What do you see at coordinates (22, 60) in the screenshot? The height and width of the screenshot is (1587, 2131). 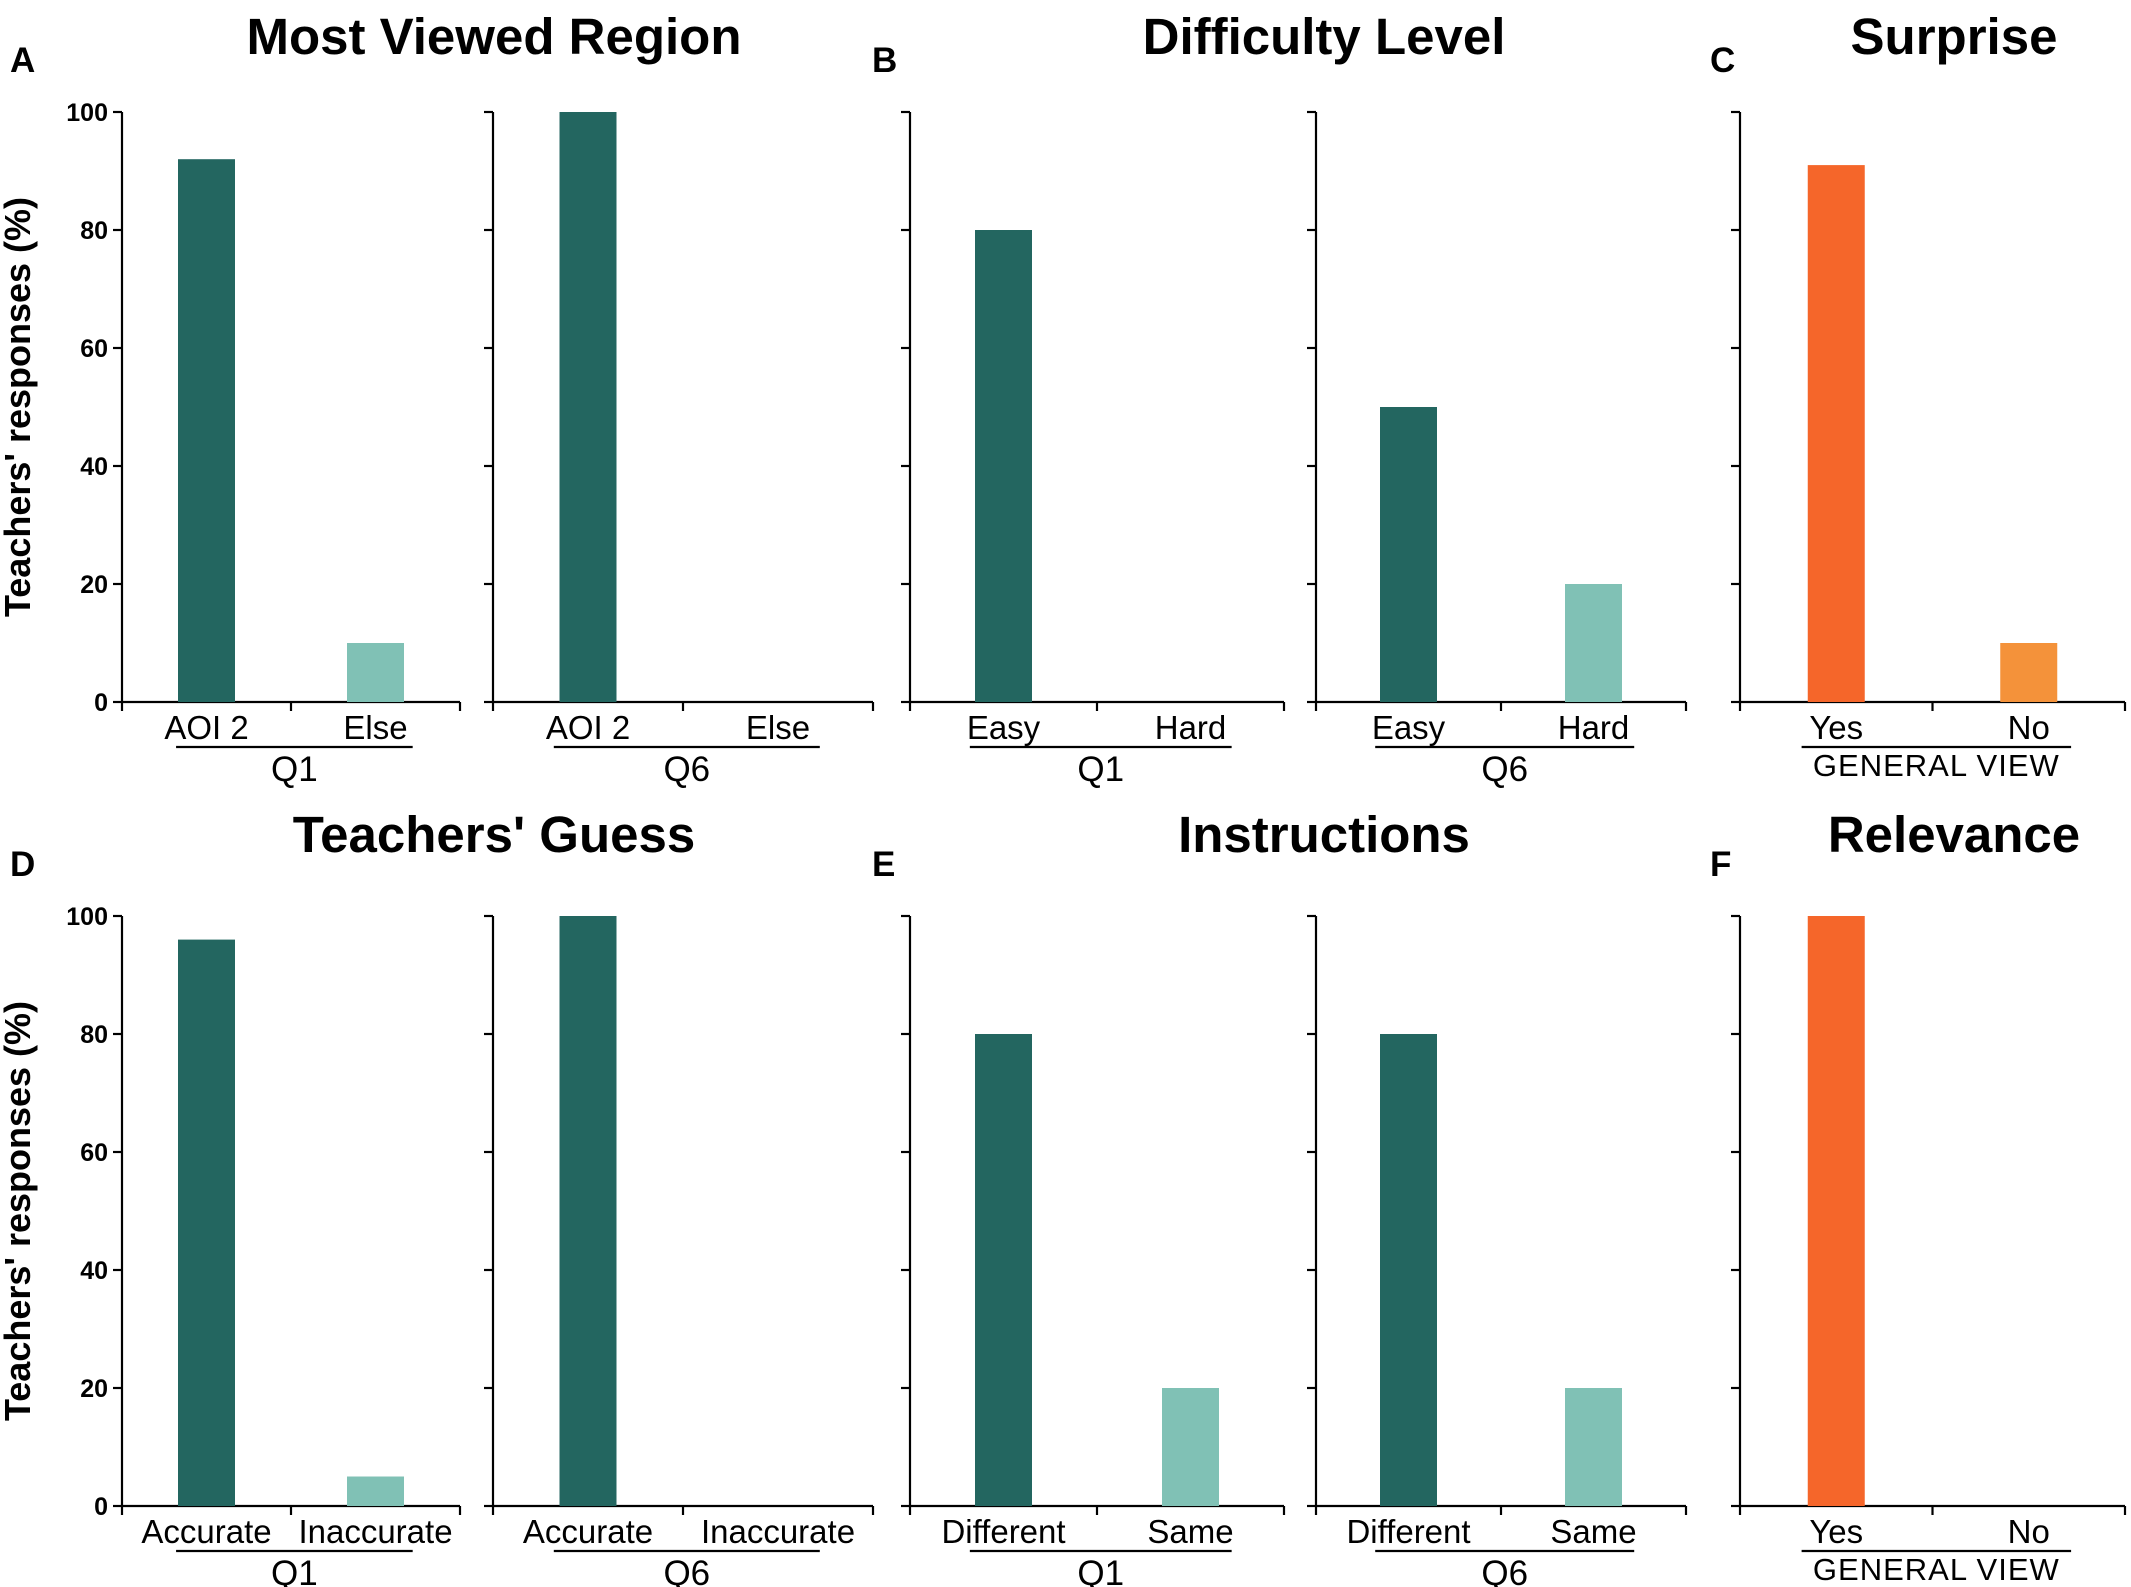 I see `panel-label: A` at bounding box center [22, 60].